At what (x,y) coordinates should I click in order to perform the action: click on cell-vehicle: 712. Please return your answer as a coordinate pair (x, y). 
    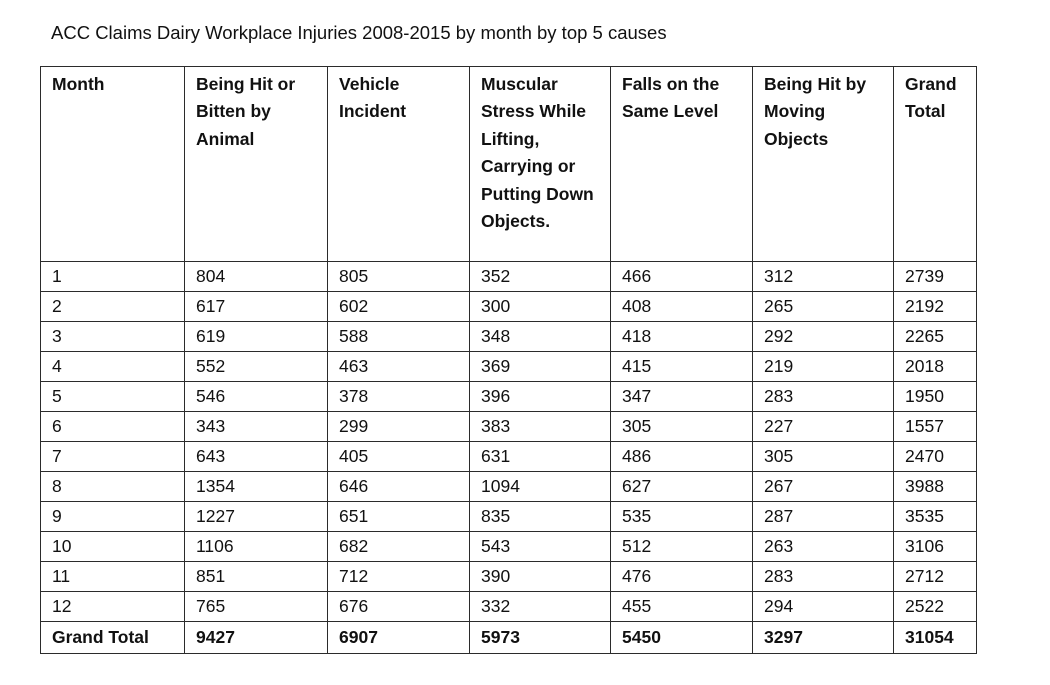
    Looking at the image, I should click on (398, 576).